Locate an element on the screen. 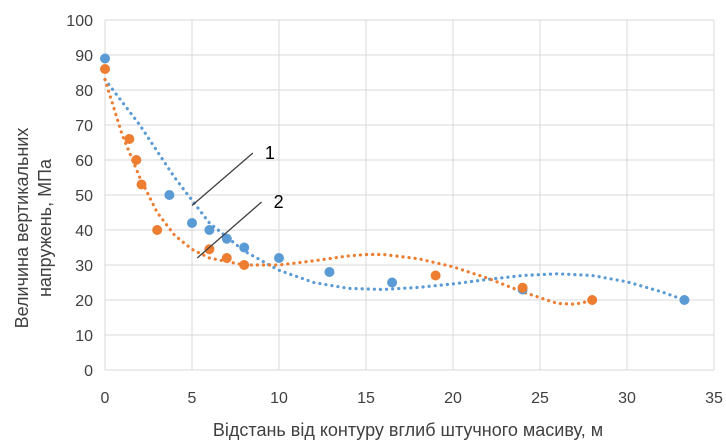 The image size is (726, 443). annotation-1-label: 1 is located at coordinates (270, 153).